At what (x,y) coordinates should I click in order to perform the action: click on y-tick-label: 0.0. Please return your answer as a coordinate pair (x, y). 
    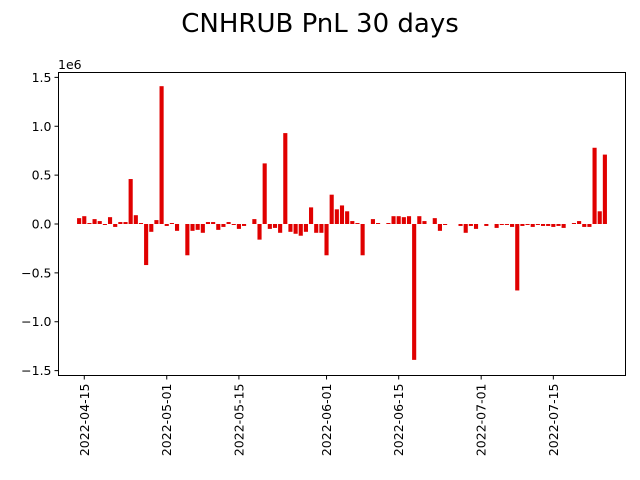
    Looking at the image, I should click on (42, 224).